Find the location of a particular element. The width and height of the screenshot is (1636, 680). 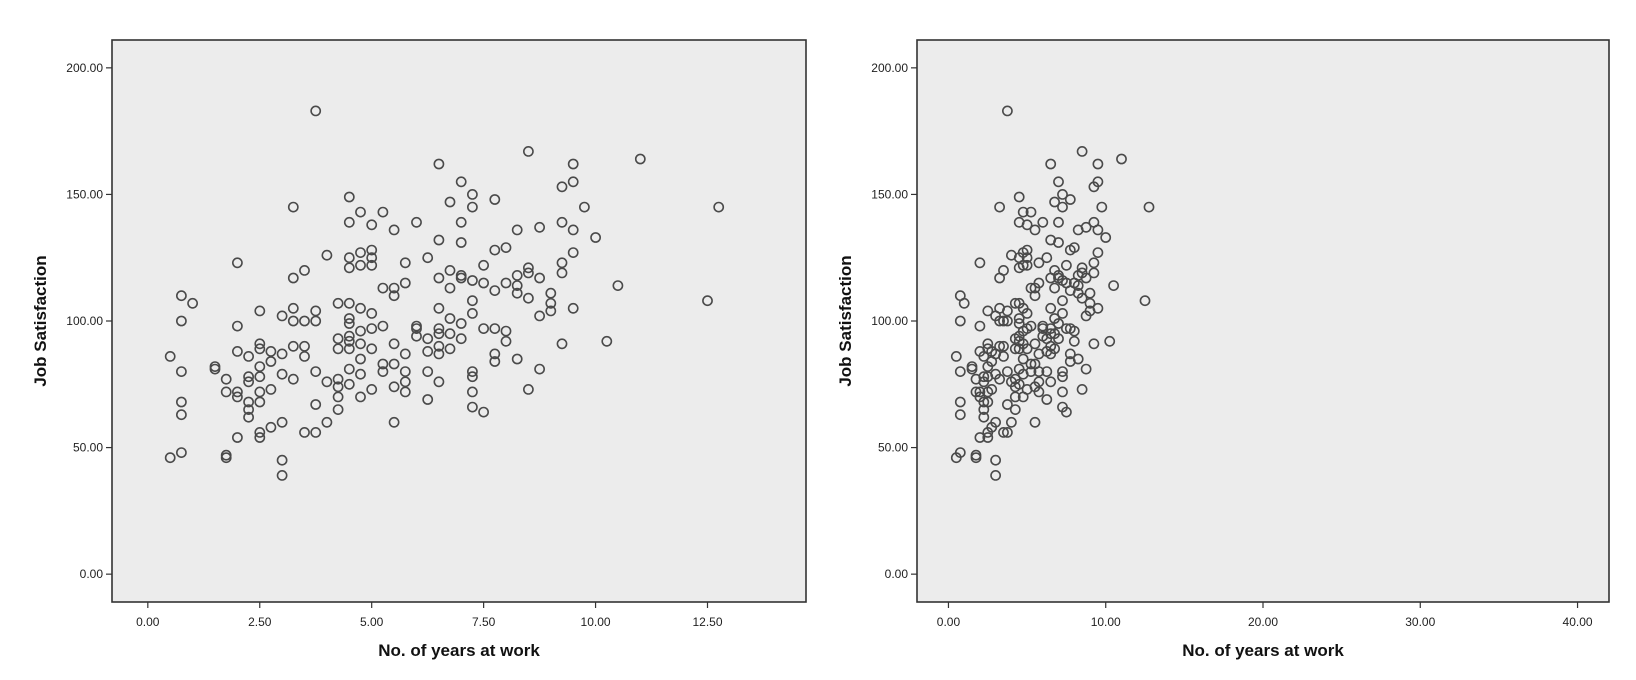

y-tick-label-right: 0.00 is located at coordinates (897, 574).